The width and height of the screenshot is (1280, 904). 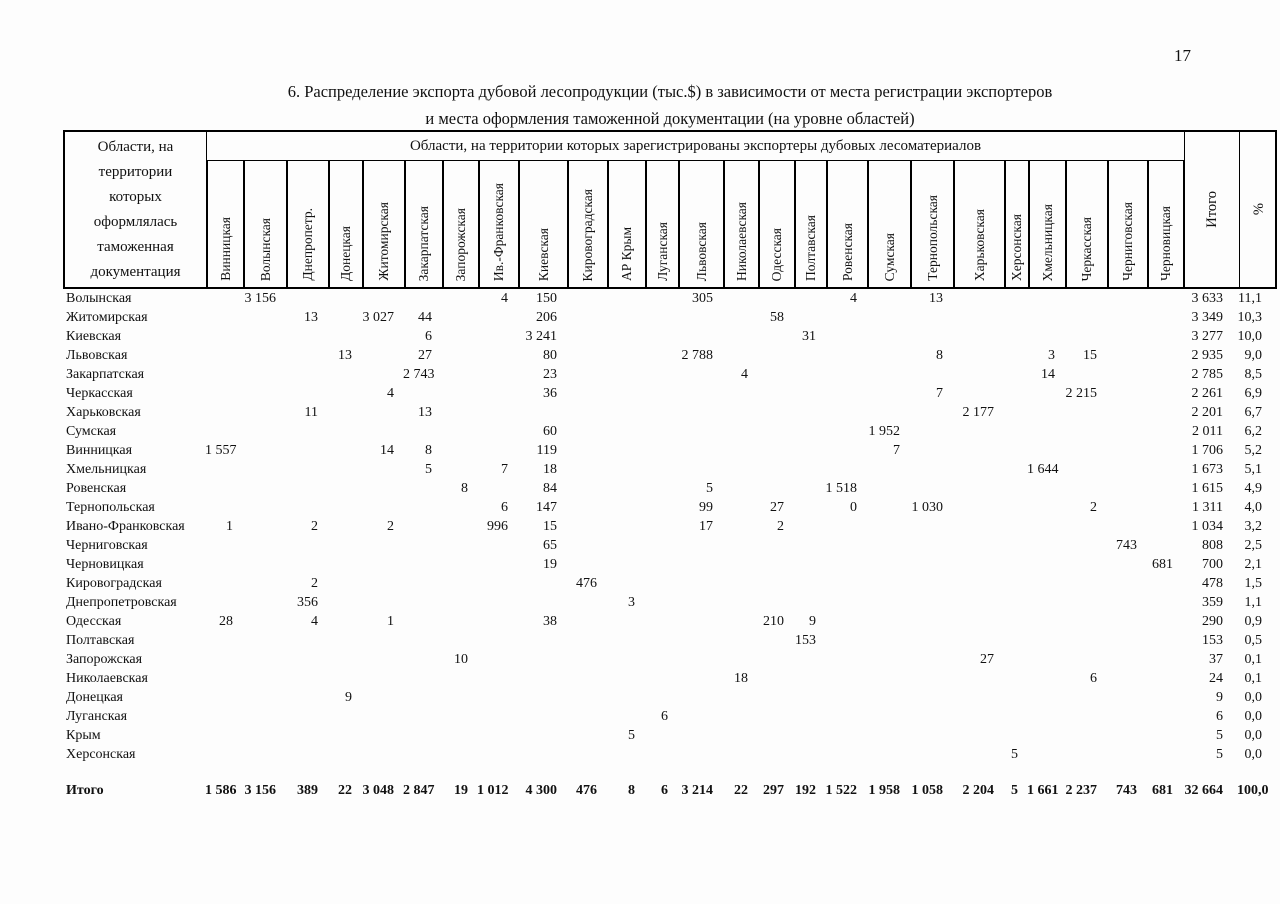 I want to click on value-cell: 996, so click(x=497, y=526).